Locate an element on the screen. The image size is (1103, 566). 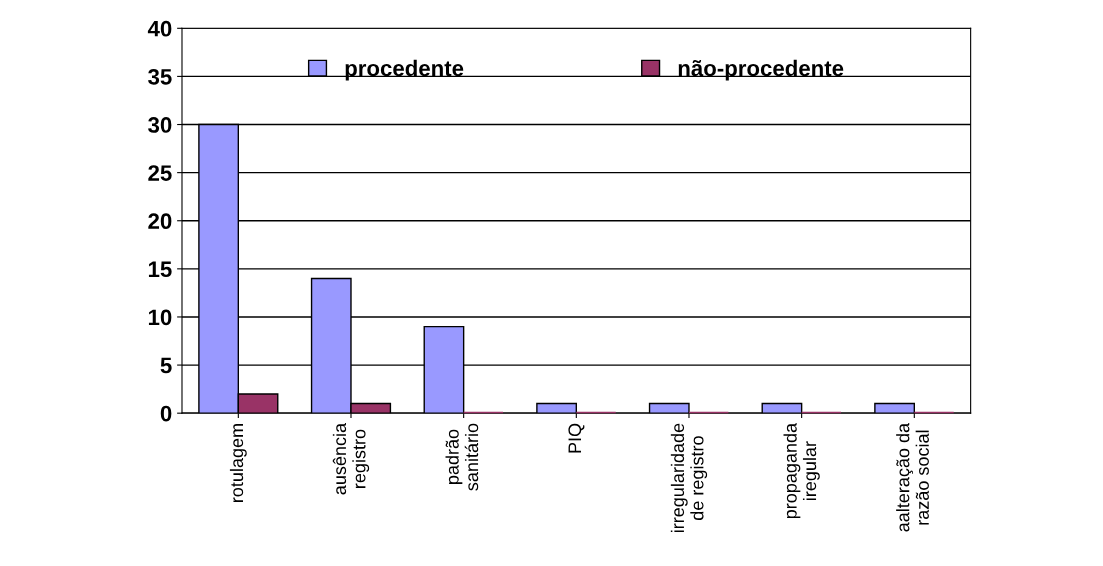
x-tick-label: ausência registro is located at coordinates (351, 458).